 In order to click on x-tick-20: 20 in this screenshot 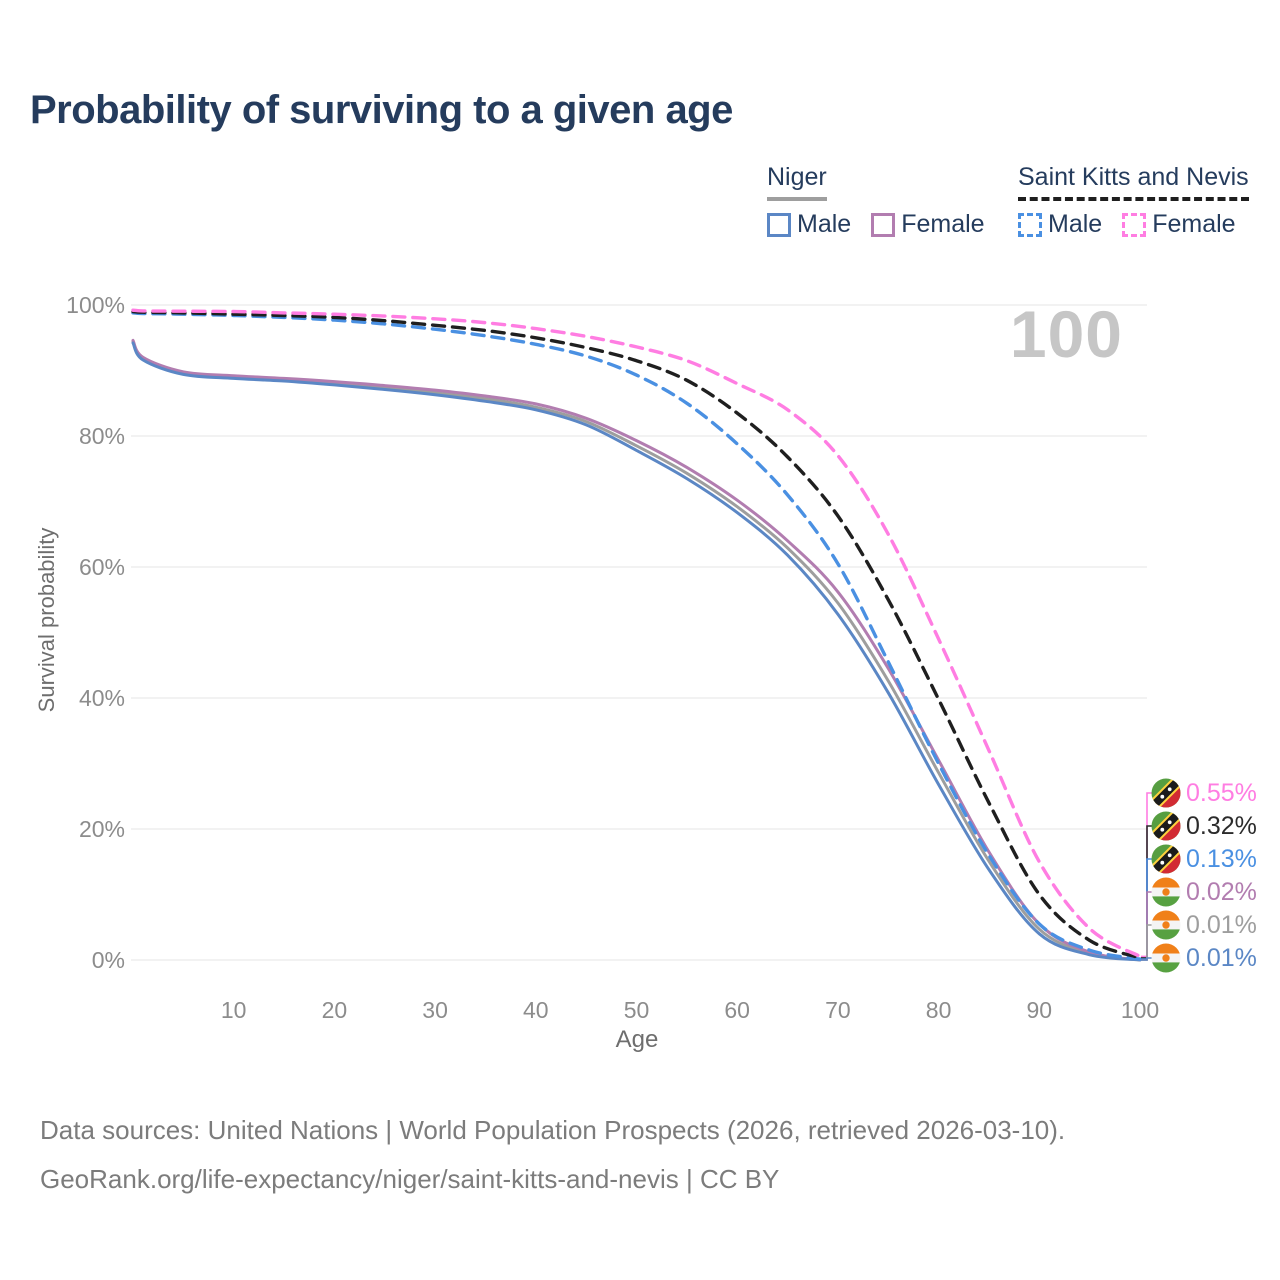, I will do `click(335, 1010)`.